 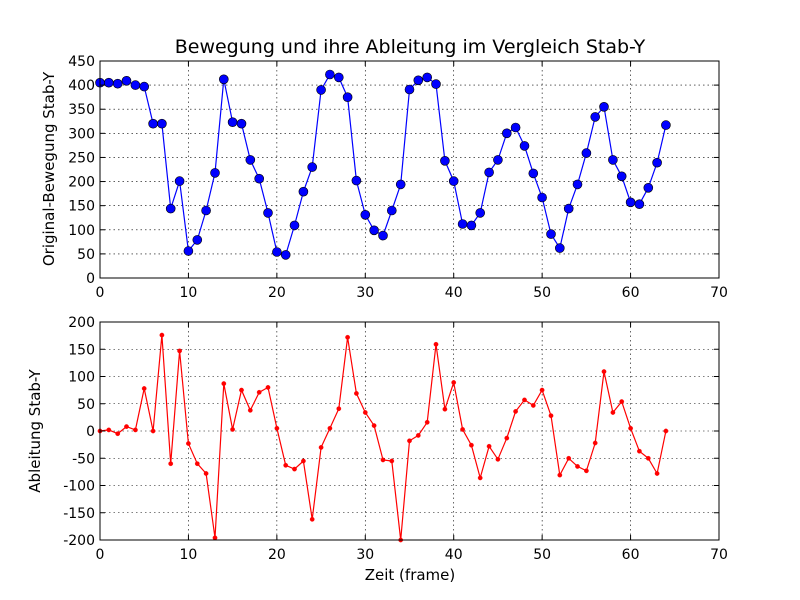 What do you see at coordinates (410, 575) in the screenshot?
I see `bottom-x-axis-label: Zeit (frame)` at bounding box center [410, 575].